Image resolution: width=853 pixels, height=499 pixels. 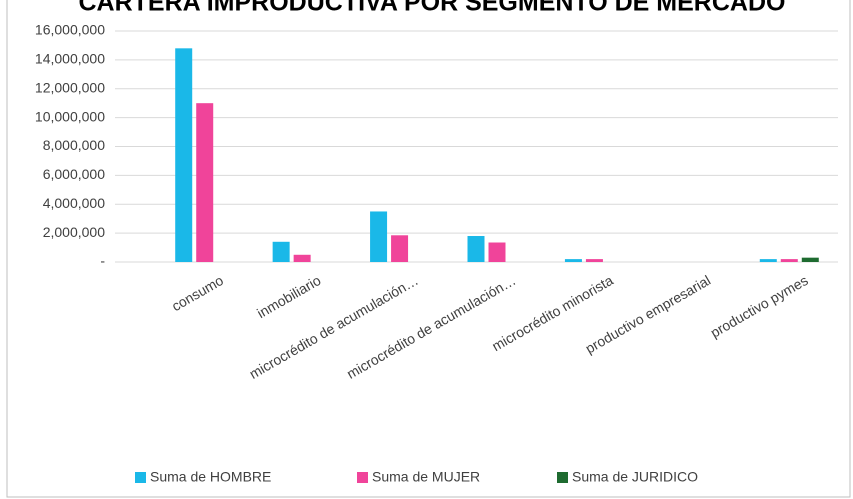 I want to click on legend-label: Suma de MUJER, so click(x=426, y=477).